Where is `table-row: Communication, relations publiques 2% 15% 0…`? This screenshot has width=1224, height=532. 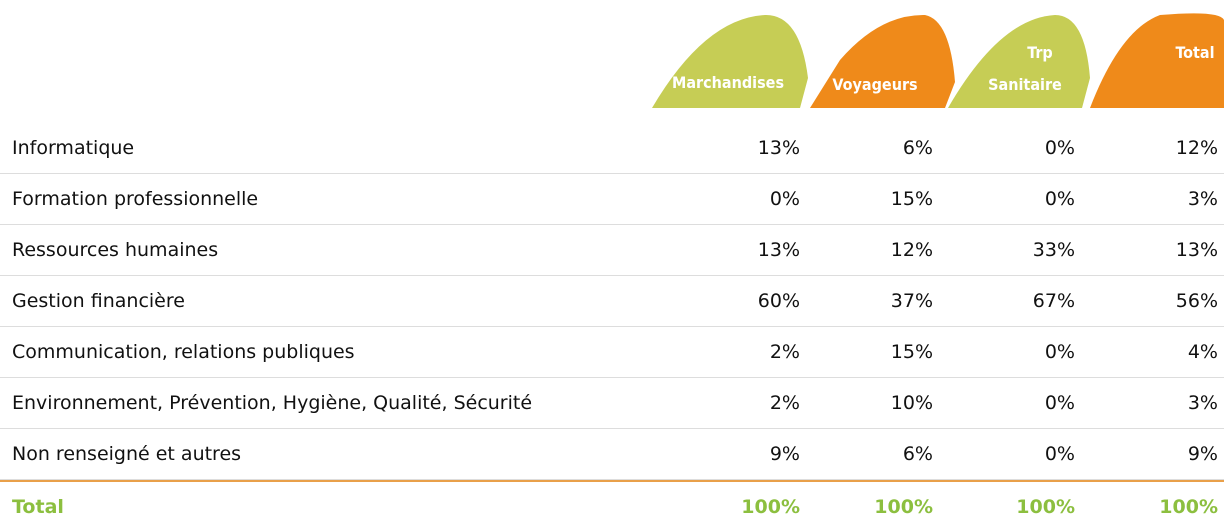
table-row: Communication, relations publiques 2% 15% 0… is located at coordinates (612, 352).